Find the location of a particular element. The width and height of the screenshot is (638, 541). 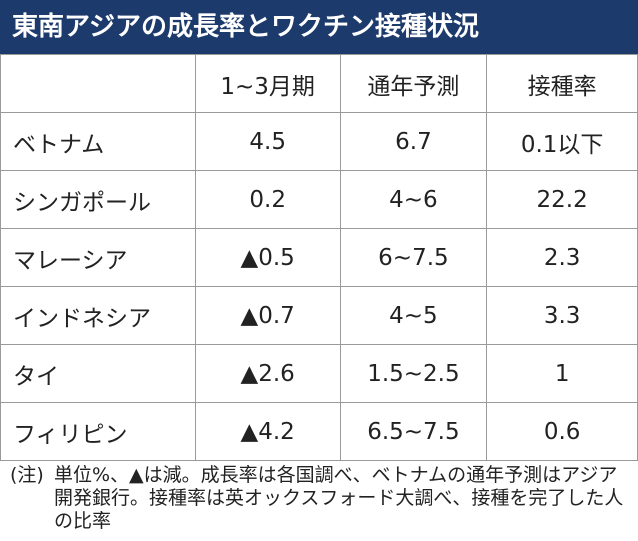

column-header: 接種率 is located at coordinates (562, 83).